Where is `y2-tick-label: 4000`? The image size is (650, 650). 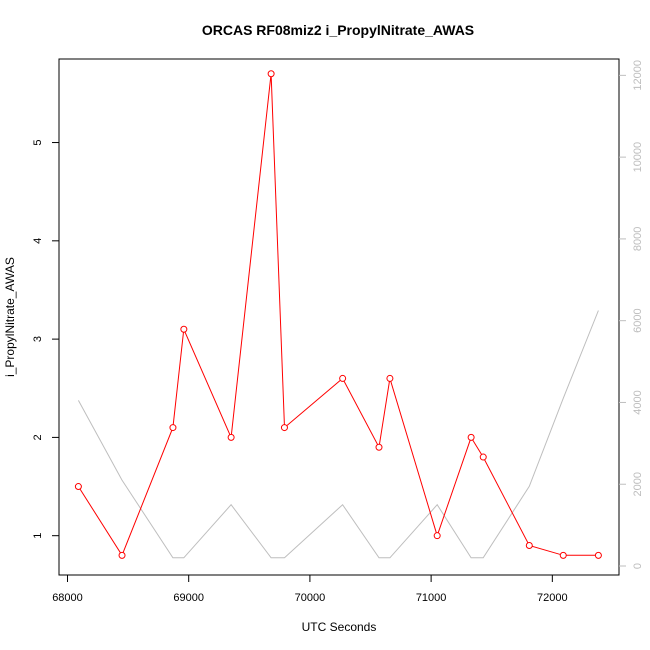 y2-tick-label: 4000 is located at coordinates (638, 402).